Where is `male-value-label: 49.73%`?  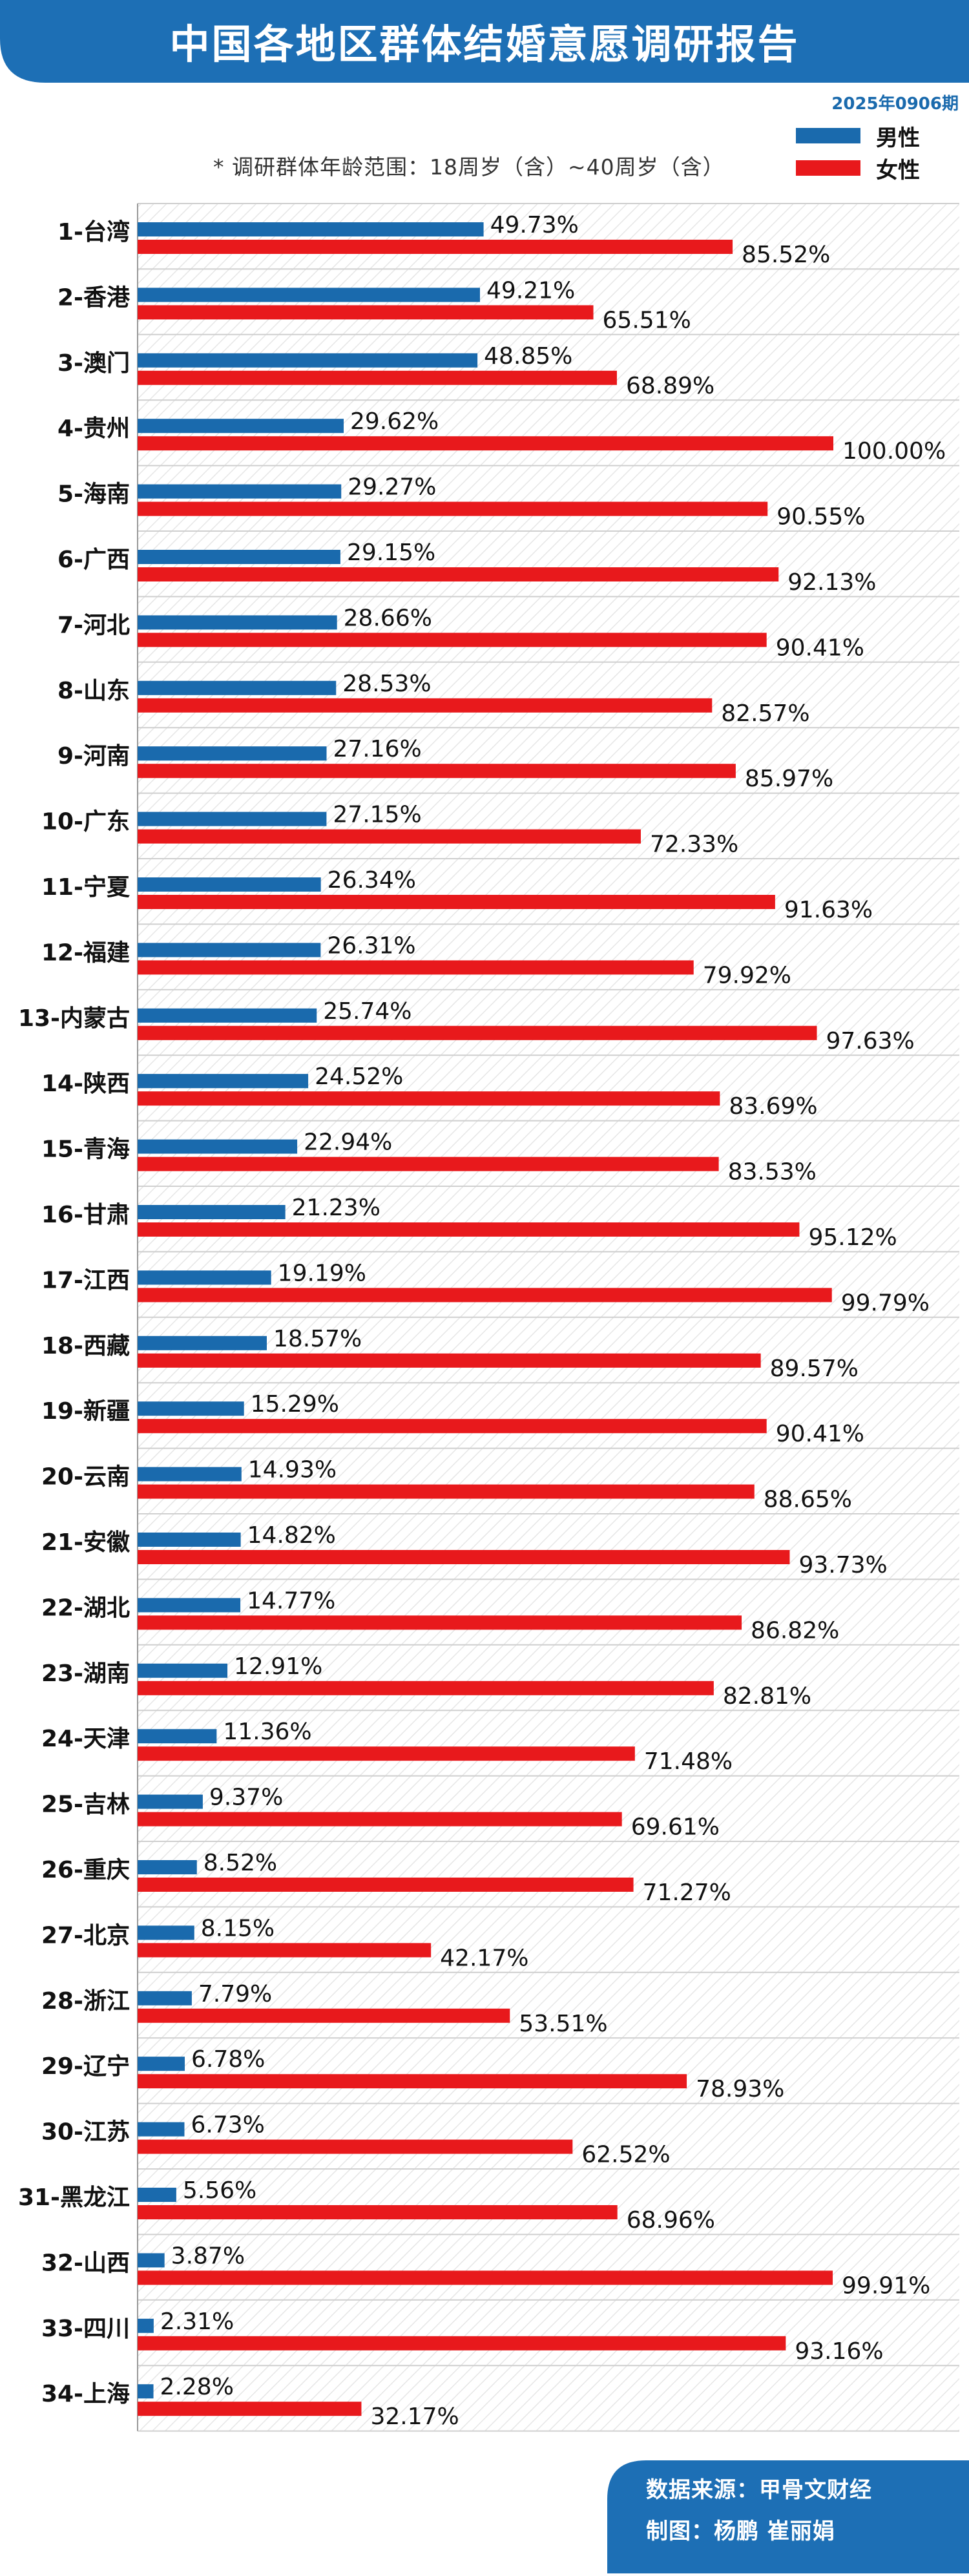
male-value-label: 49.73% is located at coordinates (534, 225).